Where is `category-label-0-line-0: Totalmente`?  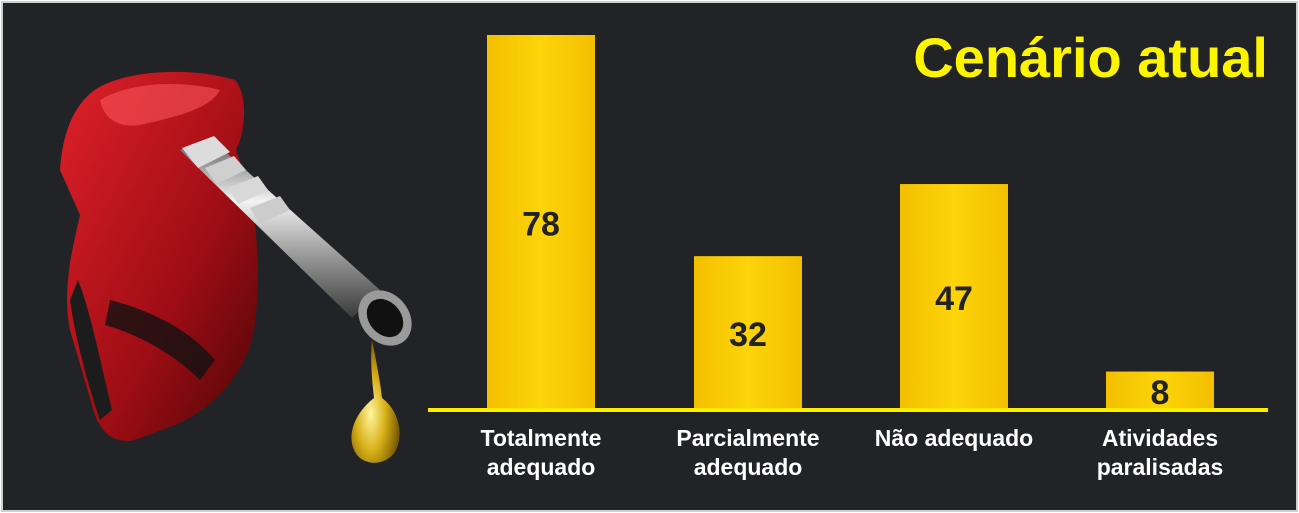
category-label-0-line-0: Totalmente is located at coordinates (541, 438).